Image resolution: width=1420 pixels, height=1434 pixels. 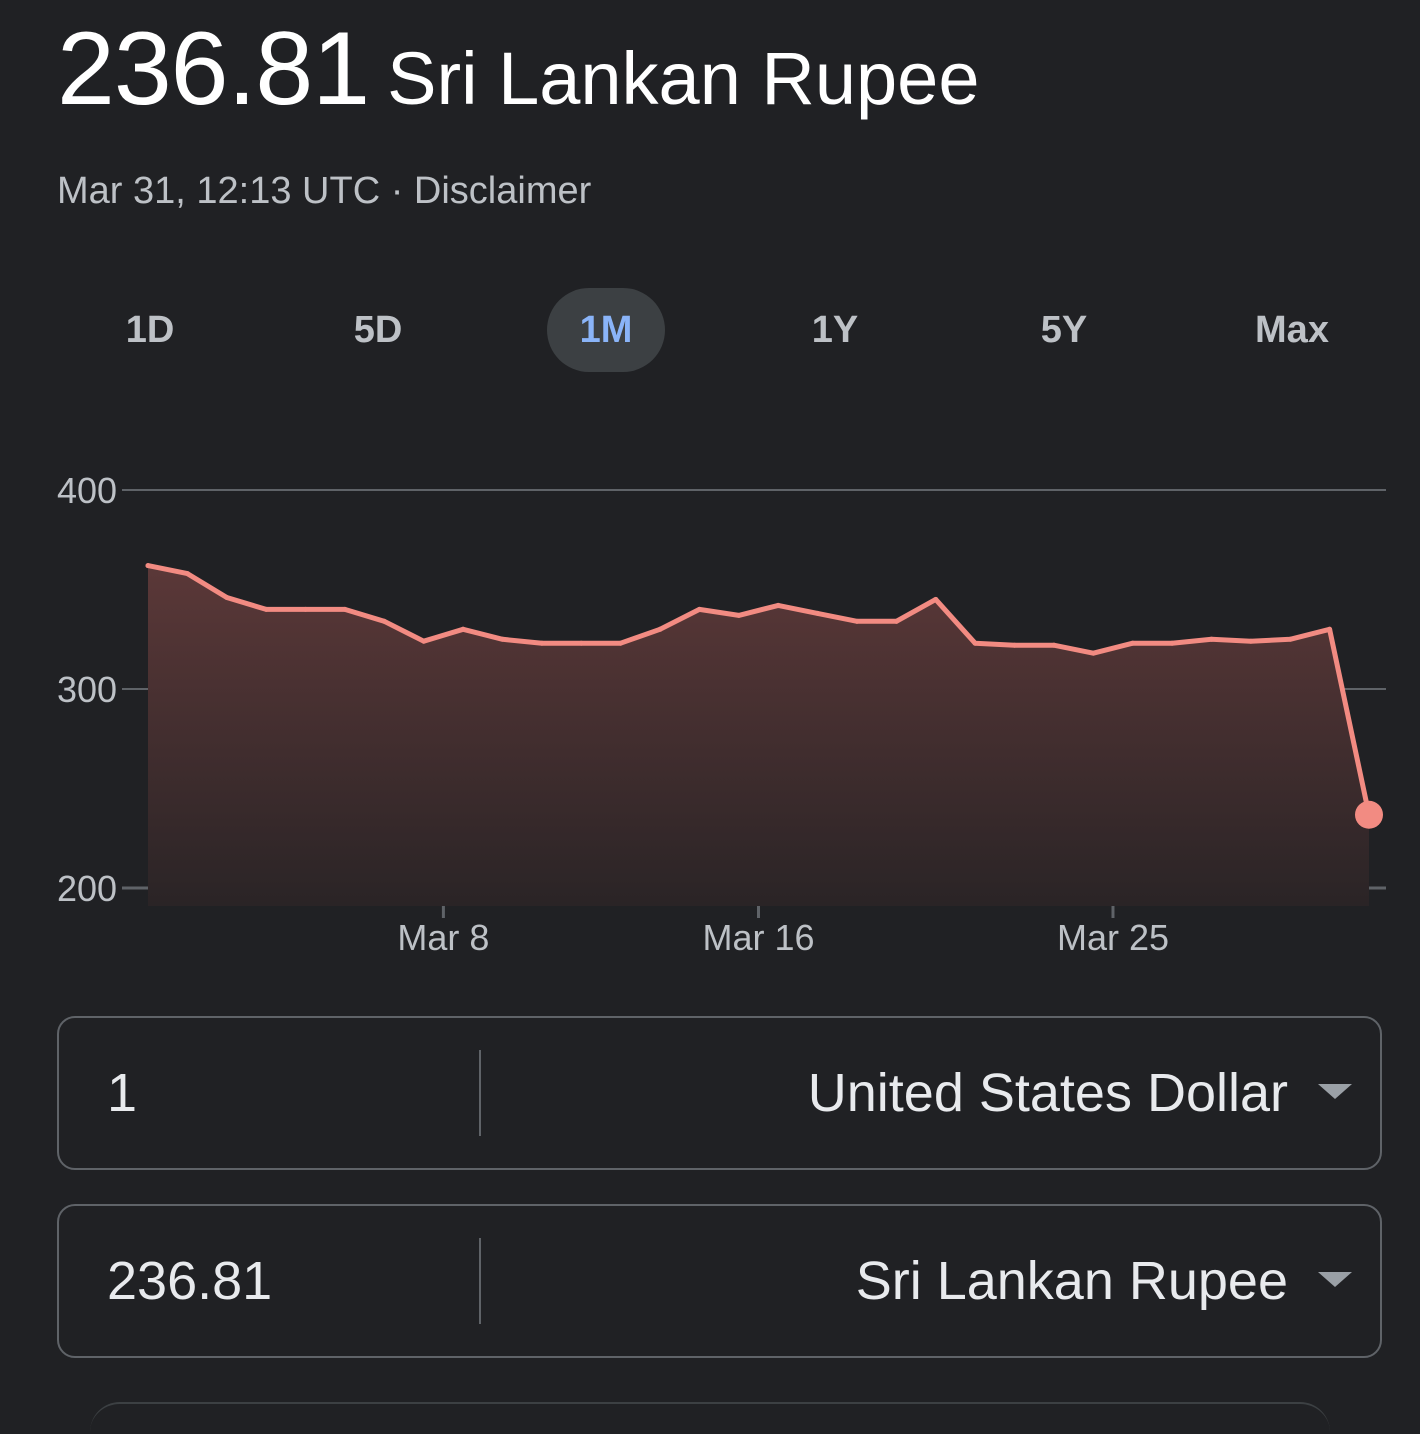 I want to click on rate-timestamp: Mar 31, 12:13 UTC, so click(x=219, y=191).